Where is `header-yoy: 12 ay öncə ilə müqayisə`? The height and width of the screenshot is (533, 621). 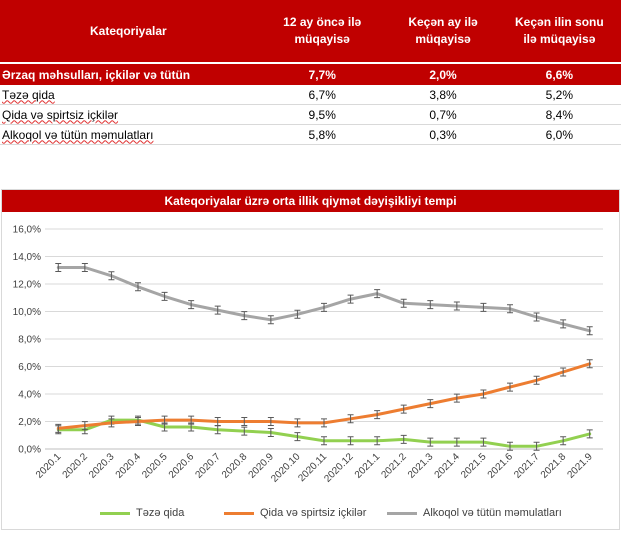 header-yoy: 12 ay öncə ilə müqayisə is located at coordinates (322, 31).